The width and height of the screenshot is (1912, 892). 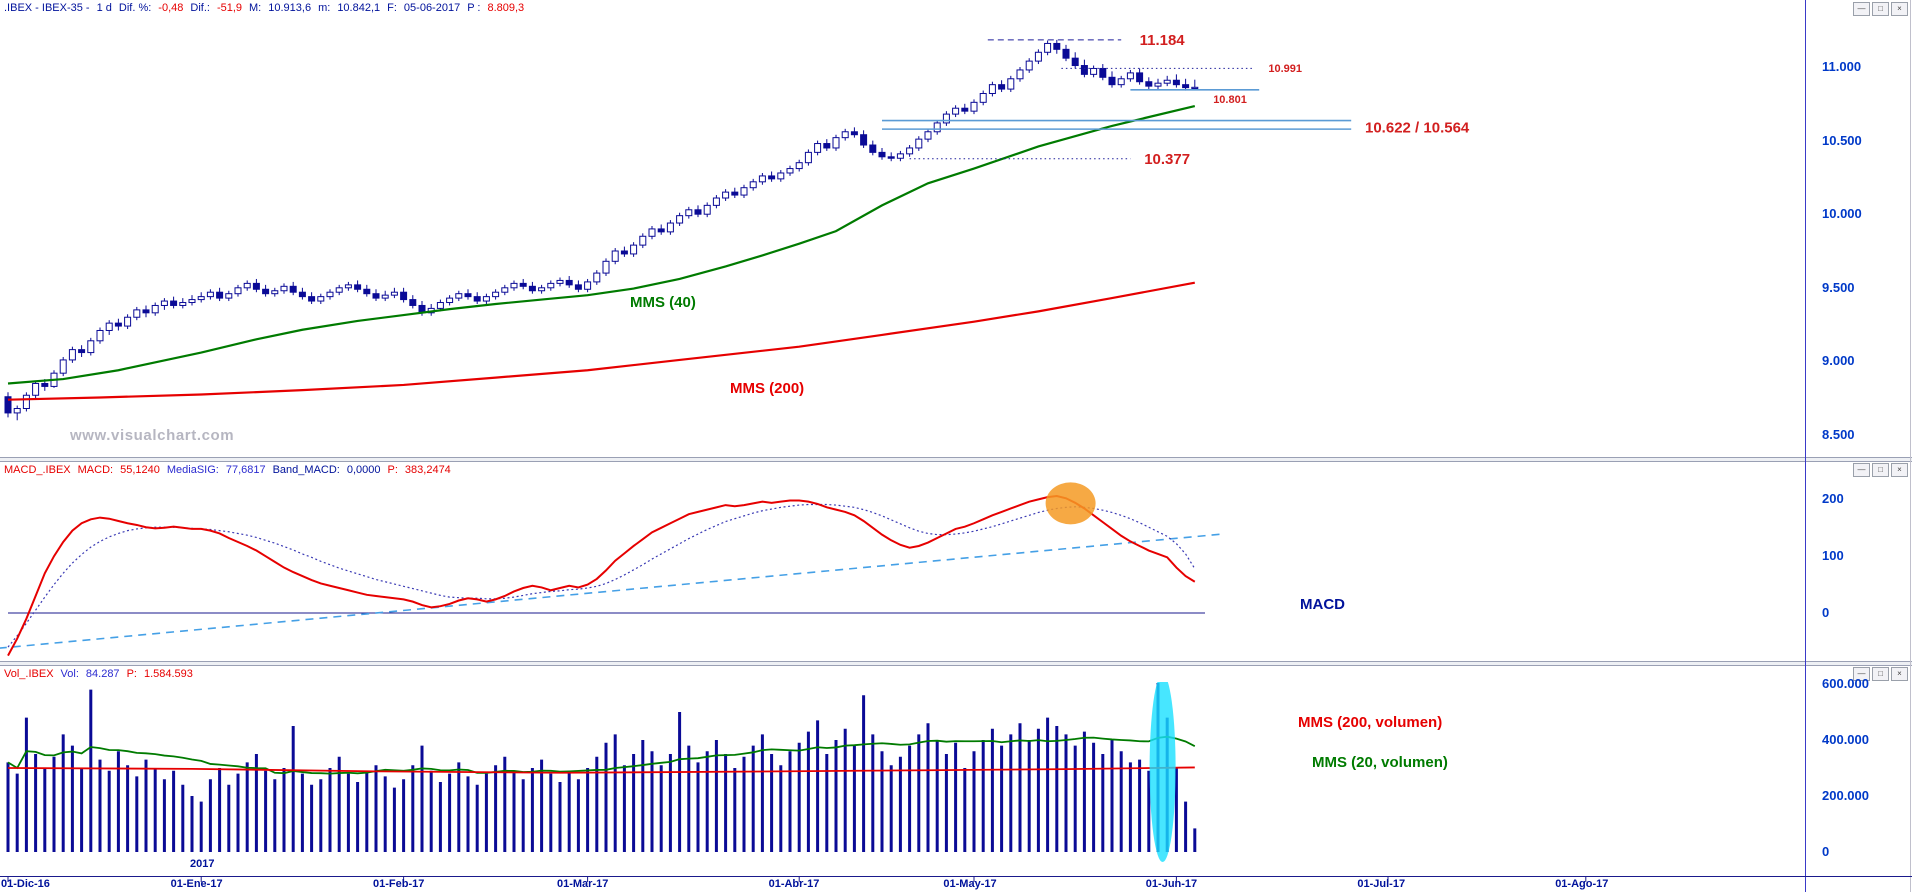 What do you see at coordinates (290, 8) in the screenshot?
I see `header-field: 10.913,6` at bounding box center [290, 8].